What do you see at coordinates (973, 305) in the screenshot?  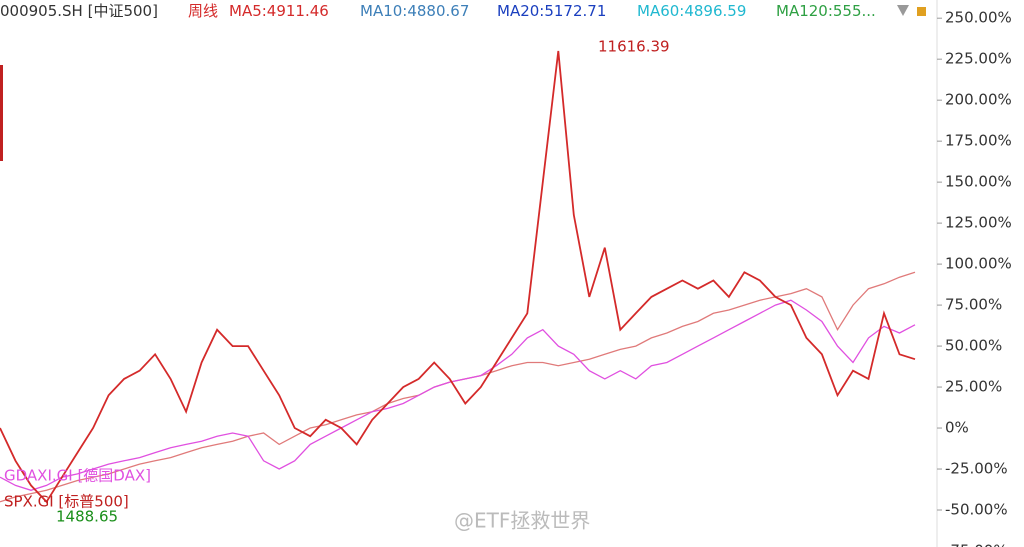 I see `y-tick-label: 75.00%` at bounding box center [973, 305].